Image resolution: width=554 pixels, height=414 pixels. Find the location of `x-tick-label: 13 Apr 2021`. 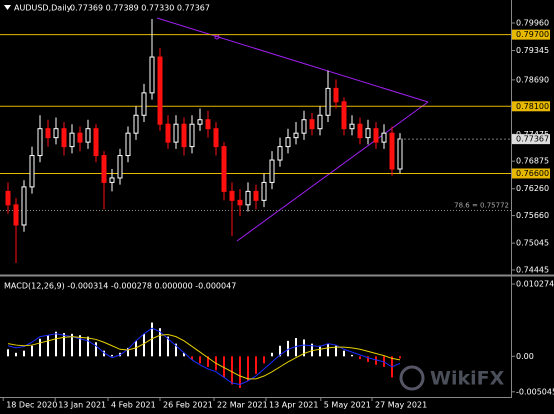

x-tick-label: 13 Apr 2021 is located at coordinates (293, 405).